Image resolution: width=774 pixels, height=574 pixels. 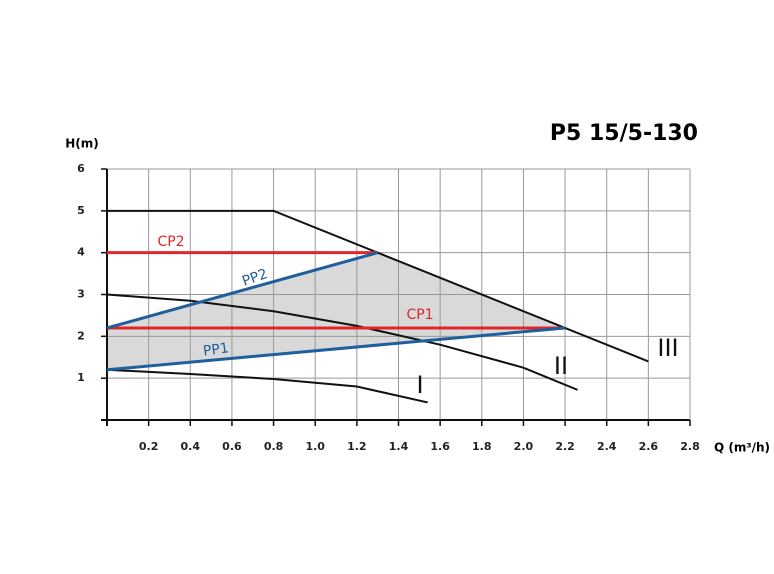 What do you see at coordinates (232, 446) in the screenshot?
I see `x-tick-label: 0.6` at bounding box center [232, 446].